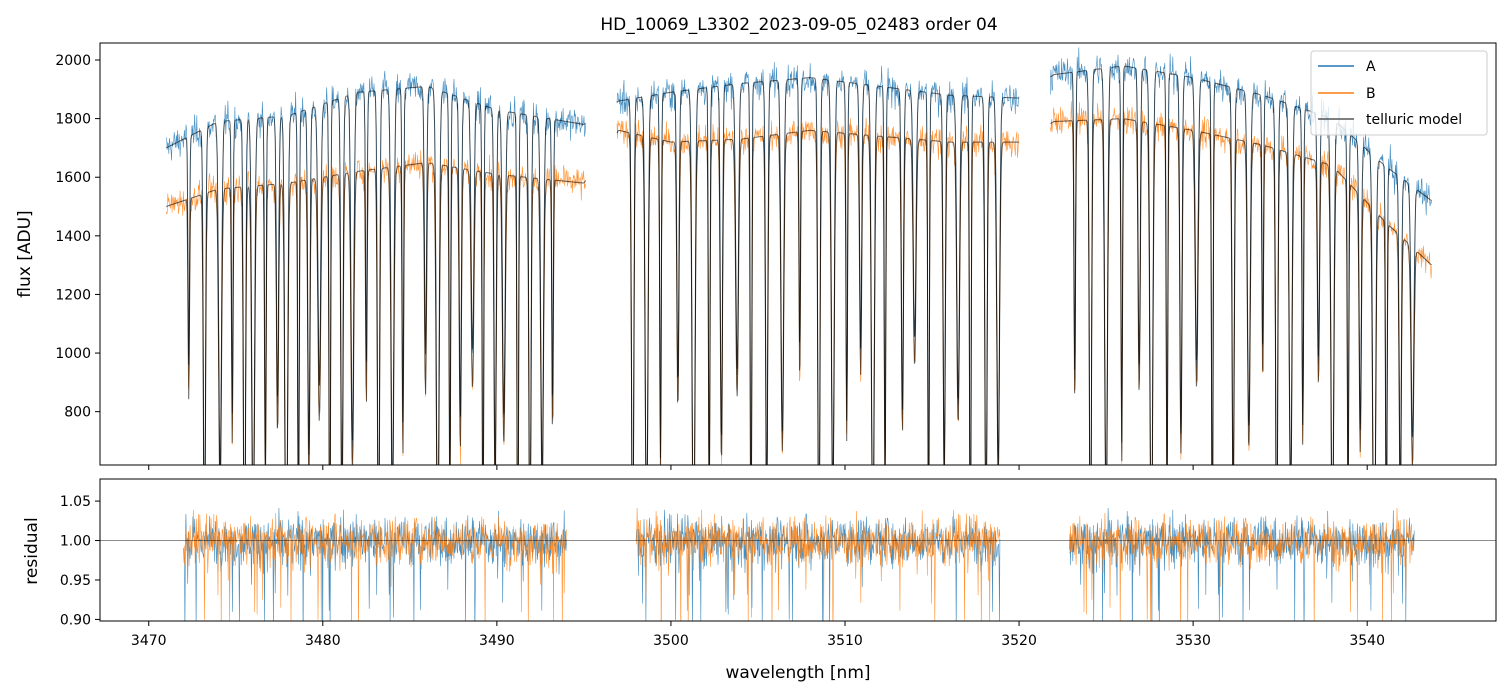 The width and height of the screenshot is (1510, 696). Describe the element at coordinates (149, 641) in the screenshot. I see `residual-x-tick-label: 3470` at that location.